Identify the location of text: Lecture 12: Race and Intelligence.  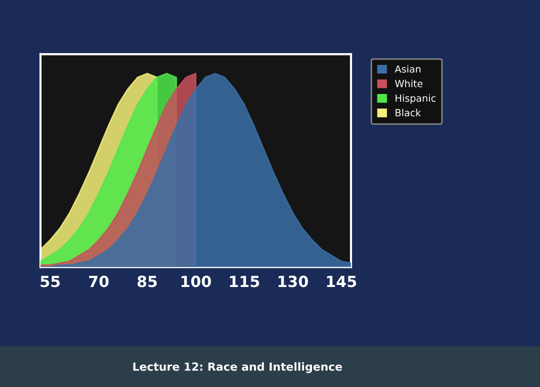
(237, 368).